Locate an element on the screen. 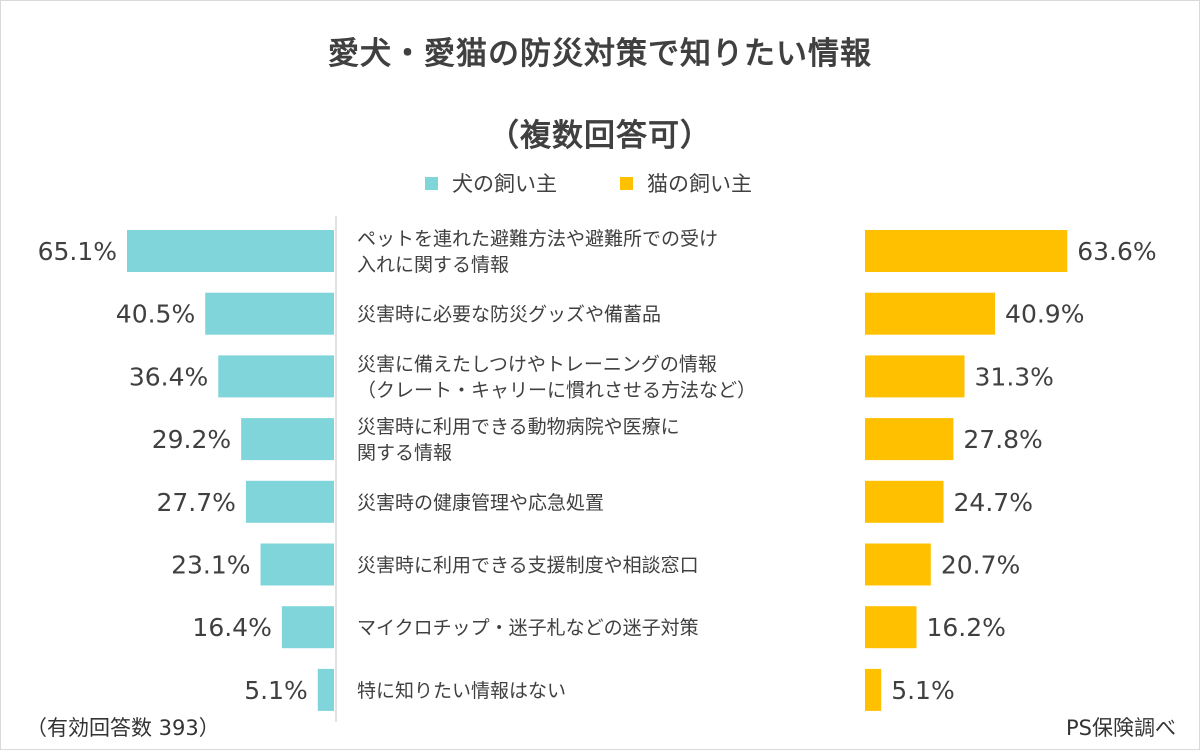 The image size is (1200, 750). category-label-0-line-1: 入れに関する情報 is located at coordinates (433, 265).